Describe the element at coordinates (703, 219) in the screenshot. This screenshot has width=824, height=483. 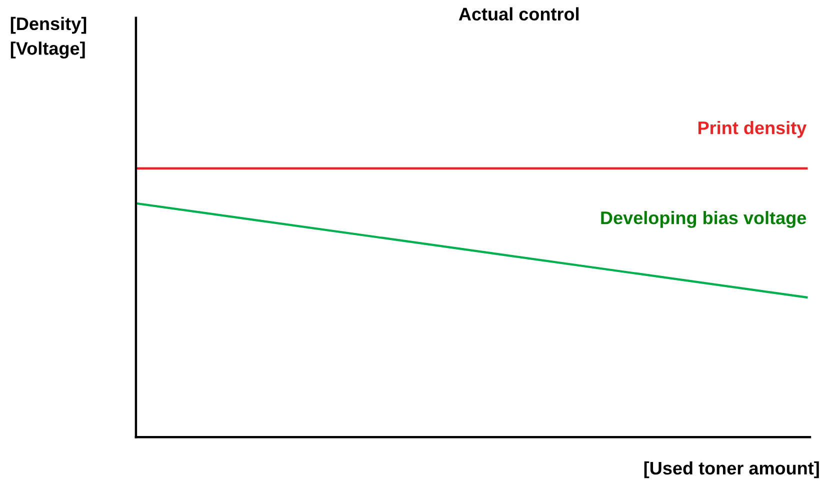
I see `text: Developing bias voltage` at that location.